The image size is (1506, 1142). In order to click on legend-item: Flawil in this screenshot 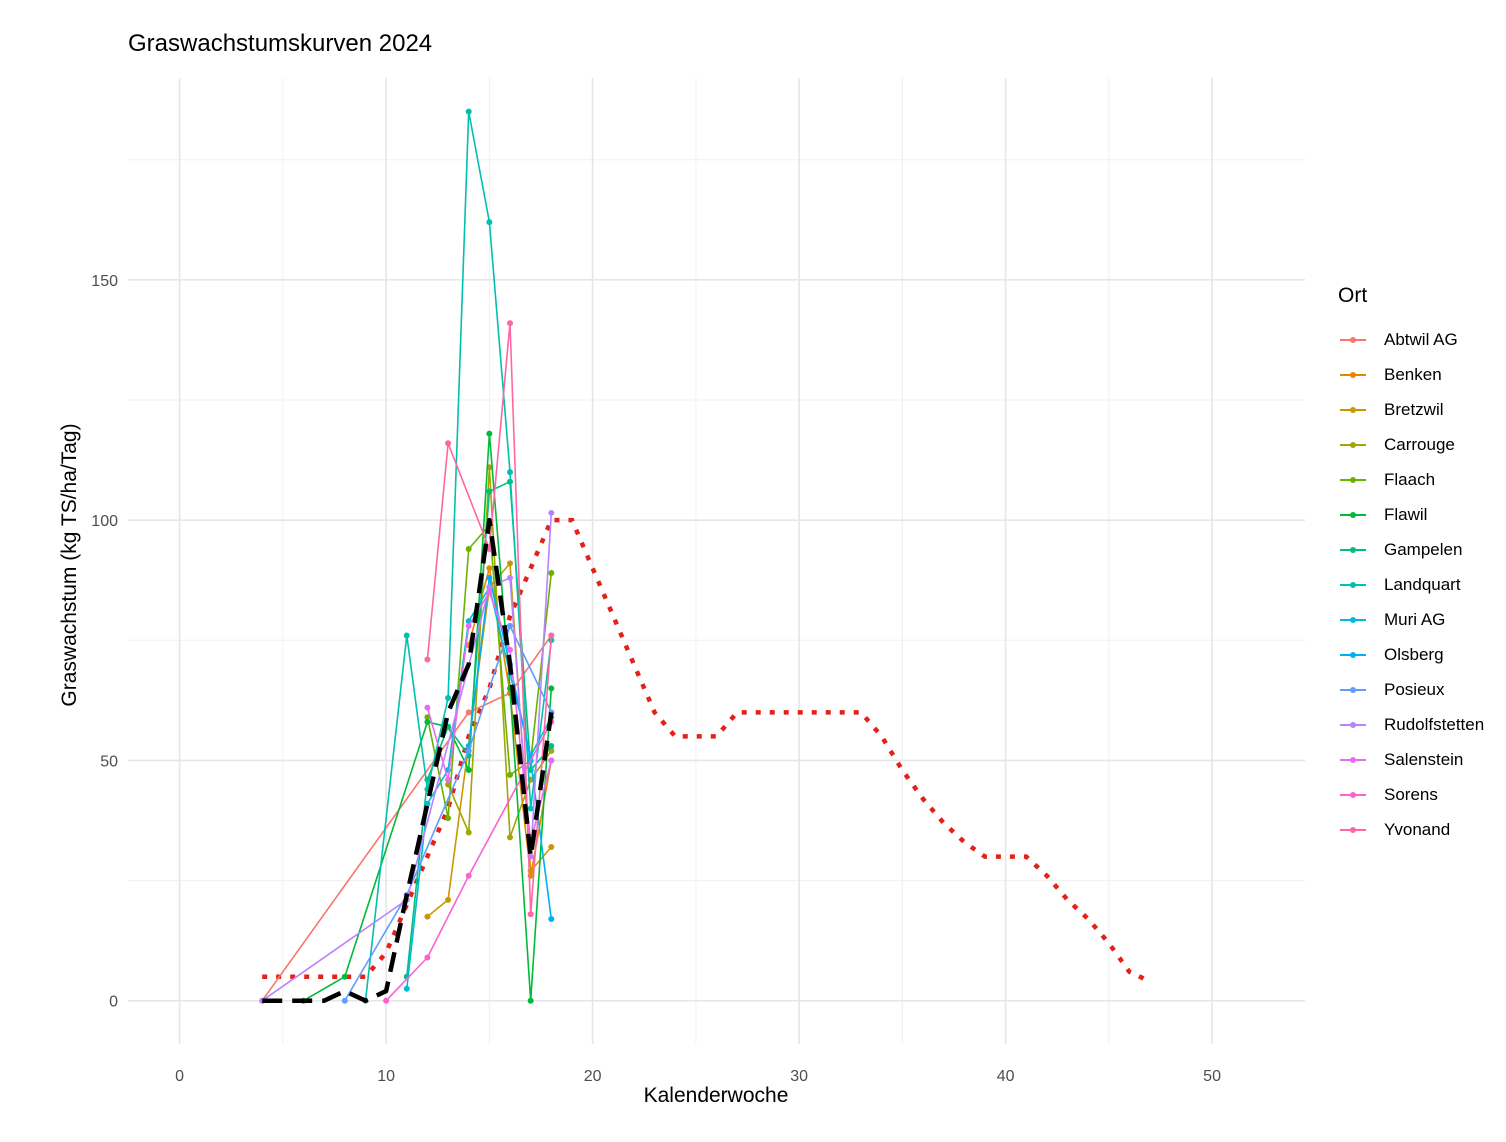, I will do `click(1411, 514)`.